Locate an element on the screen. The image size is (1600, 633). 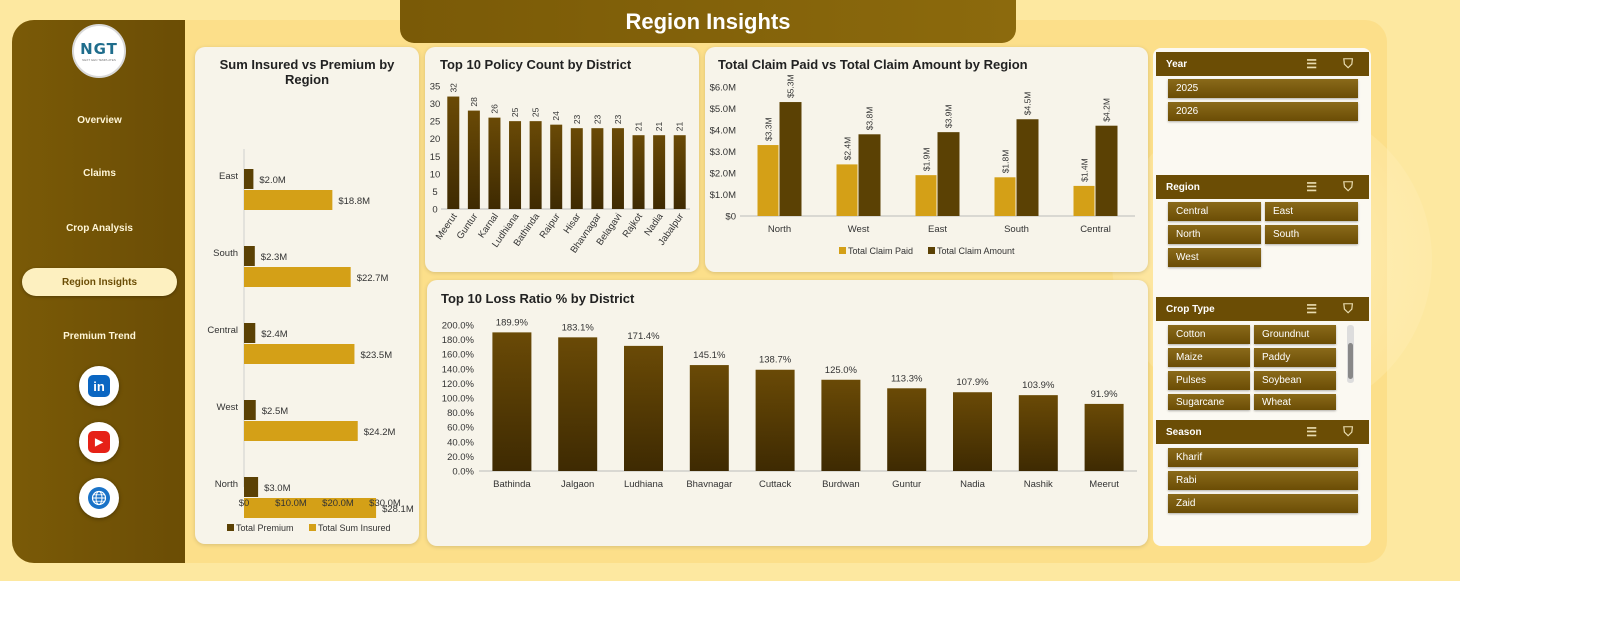
x-tick-label: Ludhiana is located at coordinates (644, 484).